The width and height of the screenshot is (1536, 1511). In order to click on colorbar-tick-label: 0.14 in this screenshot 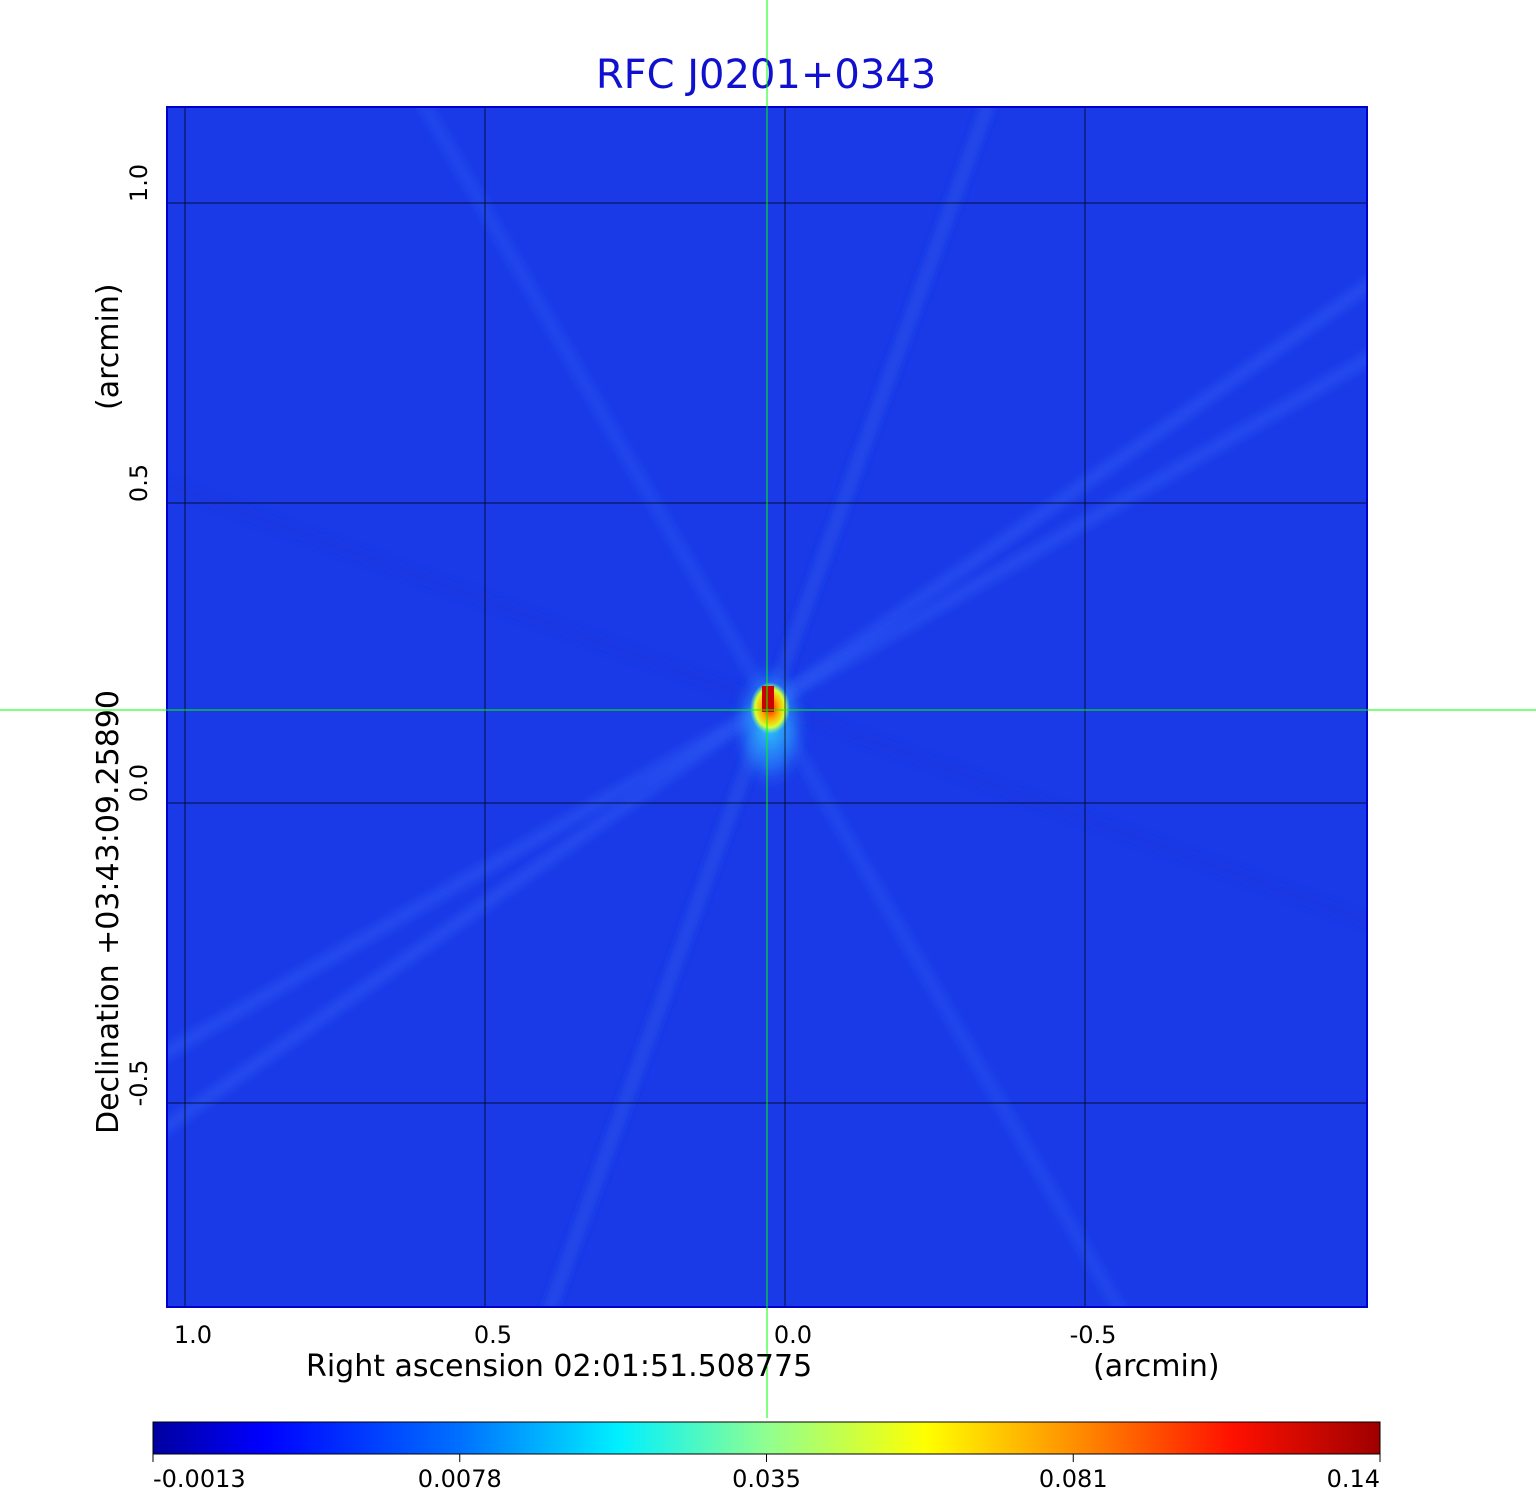, I will do `click(1353, 1479)`.